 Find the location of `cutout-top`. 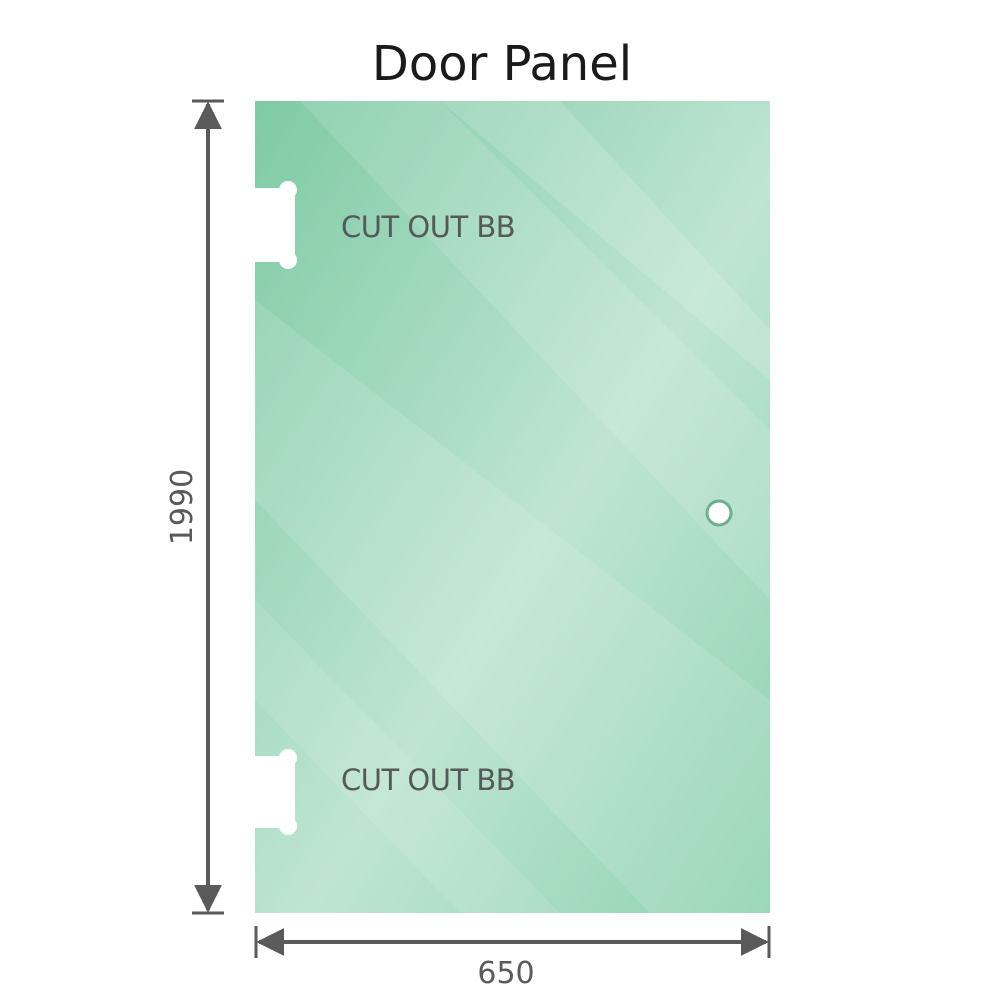

cutout-top is located at coordinates (276, 225).